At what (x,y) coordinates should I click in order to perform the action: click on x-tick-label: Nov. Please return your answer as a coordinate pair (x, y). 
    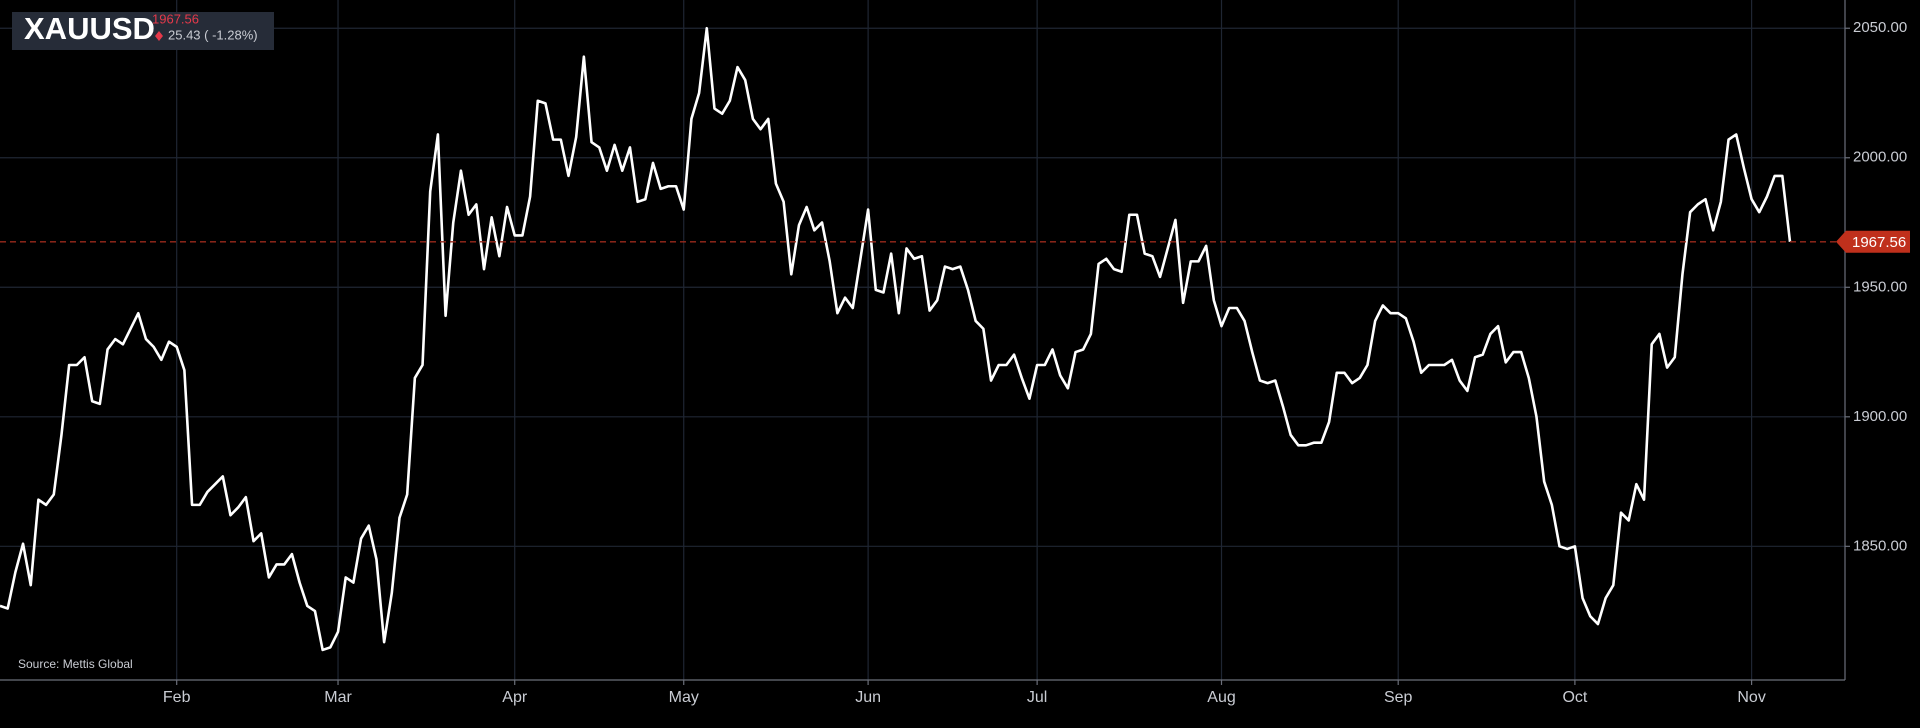
    Looking at the image, I should click on (1751, 697).